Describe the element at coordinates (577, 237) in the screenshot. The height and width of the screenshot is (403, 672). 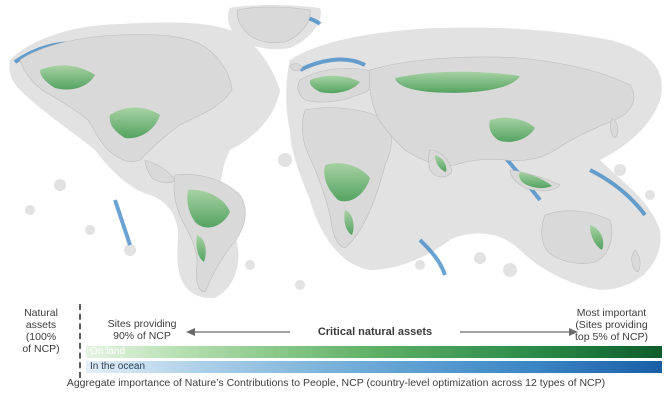
I see `australia` at that location.